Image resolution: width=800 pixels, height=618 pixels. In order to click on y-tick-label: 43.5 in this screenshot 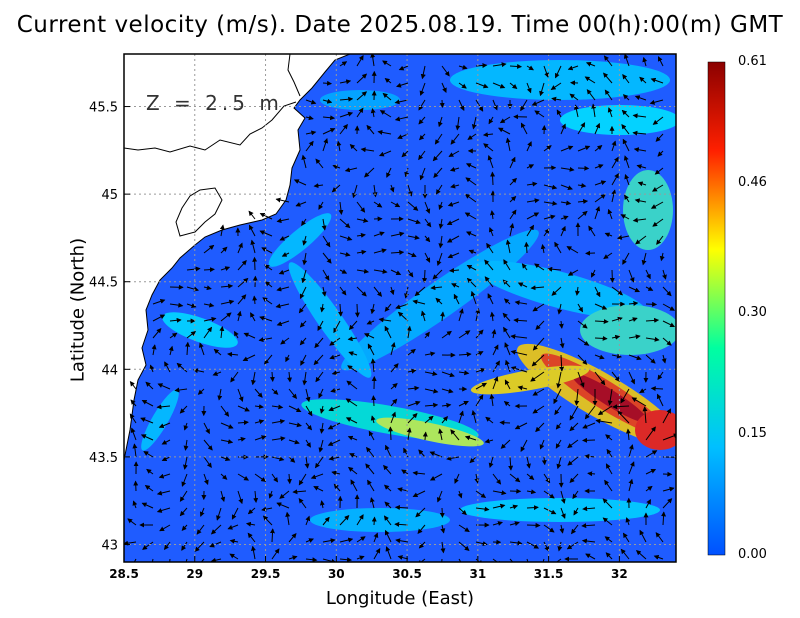, I will do `click(103, 458)`.